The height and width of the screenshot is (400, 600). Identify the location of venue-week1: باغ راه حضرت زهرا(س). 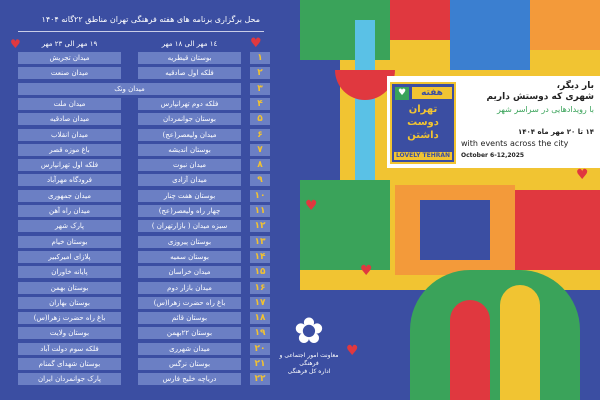
(189, 302).